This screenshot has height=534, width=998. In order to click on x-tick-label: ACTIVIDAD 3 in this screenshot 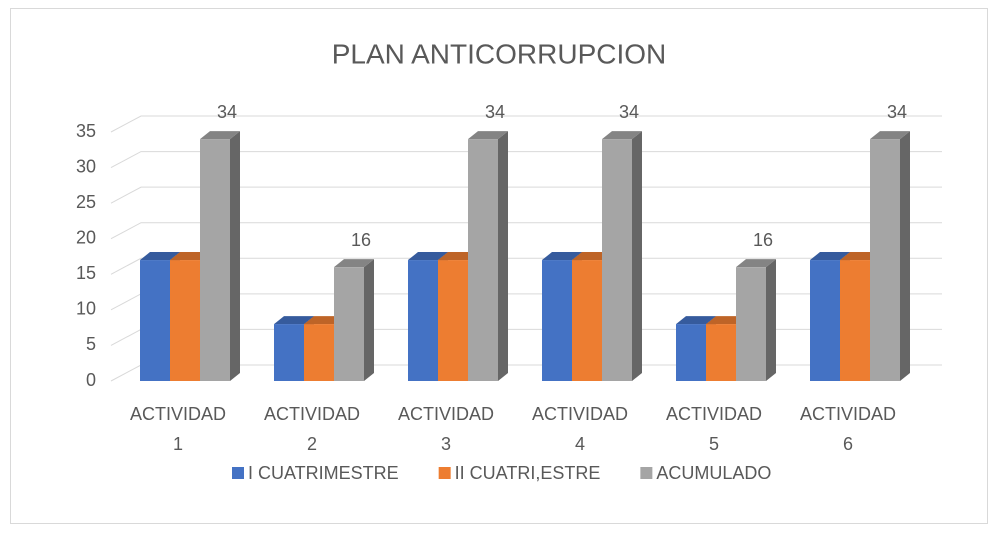, I will do `click(446, 429)`.